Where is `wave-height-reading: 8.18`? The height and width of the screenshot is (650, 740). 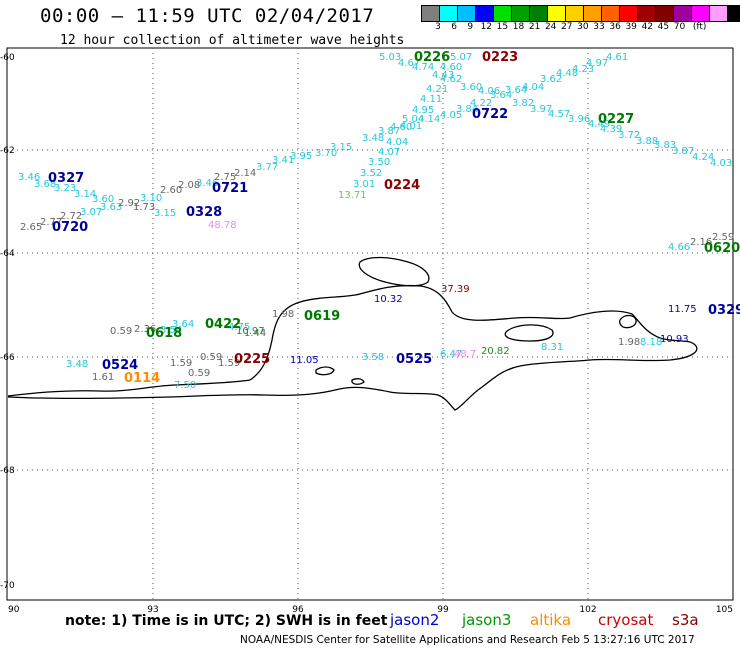 wave-height-reading: 8.18 is located at coordinates (651, 342).